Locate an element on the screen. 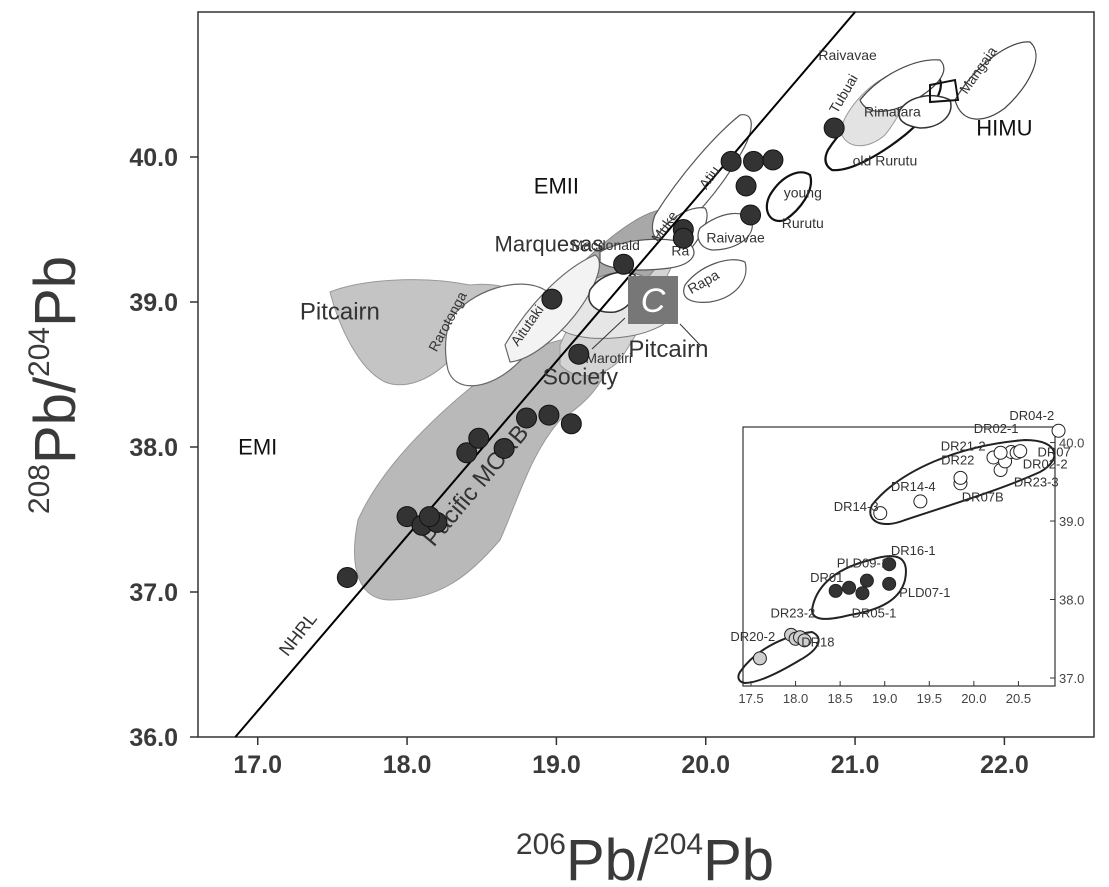  y-tick-label: 37.0 is located at coordinates (153, 593).